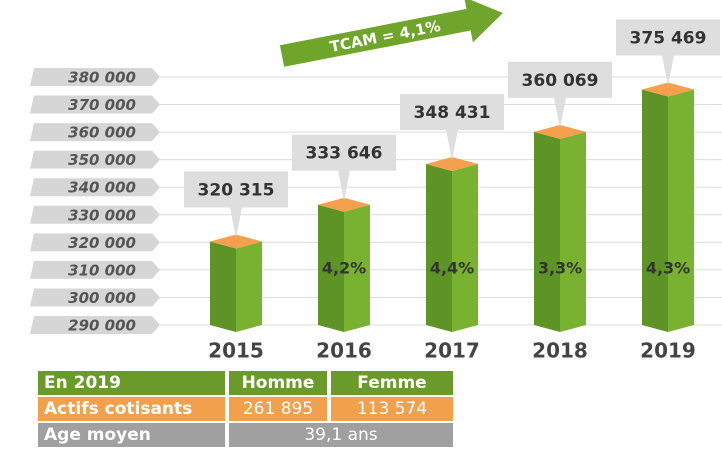  Describe the element at coordinates (131, 435) in the screenshot. I see `cell: Age moyen` at that location.